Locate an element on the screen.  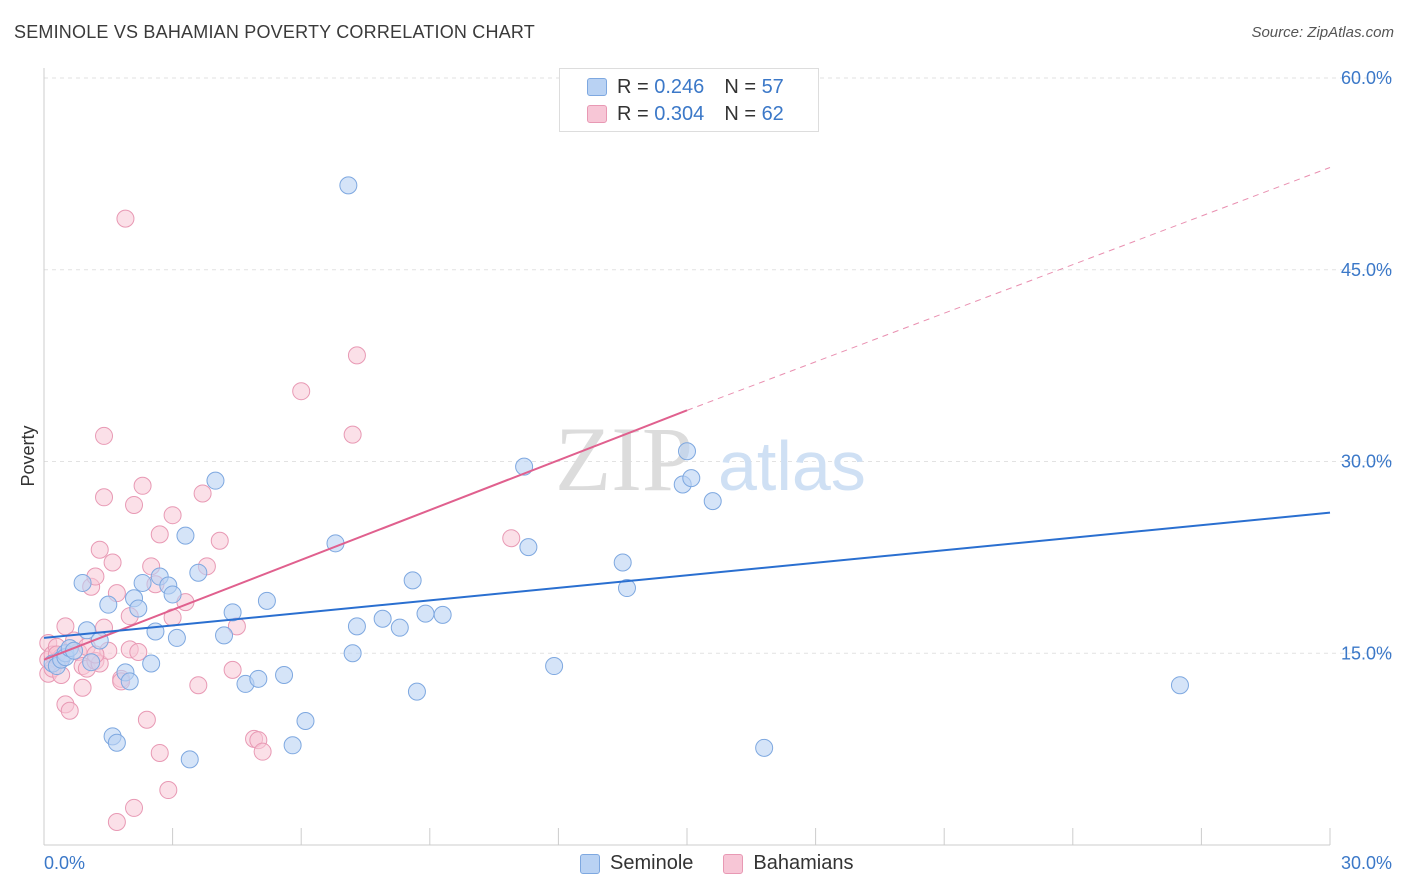
watermark: ZIP atlas is located at coordinates (710, 459).